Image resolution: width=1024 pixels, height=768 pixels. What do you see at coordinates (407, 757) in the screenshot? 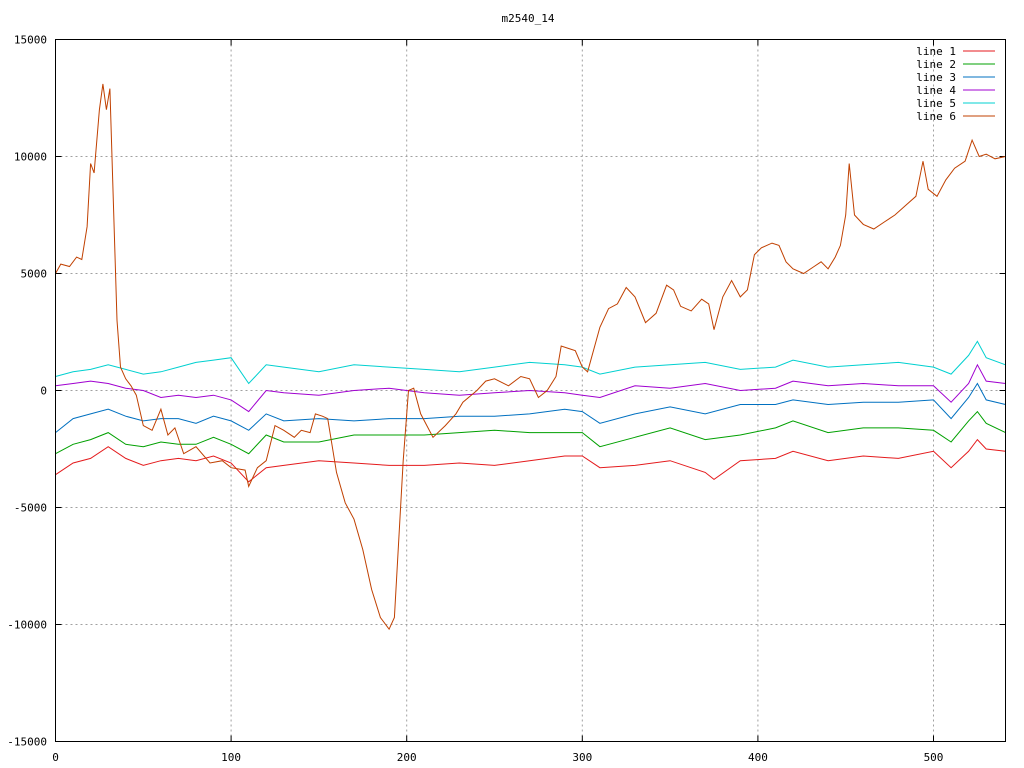
I see `x-tick-label: 200` at bounding box center [407, 757].